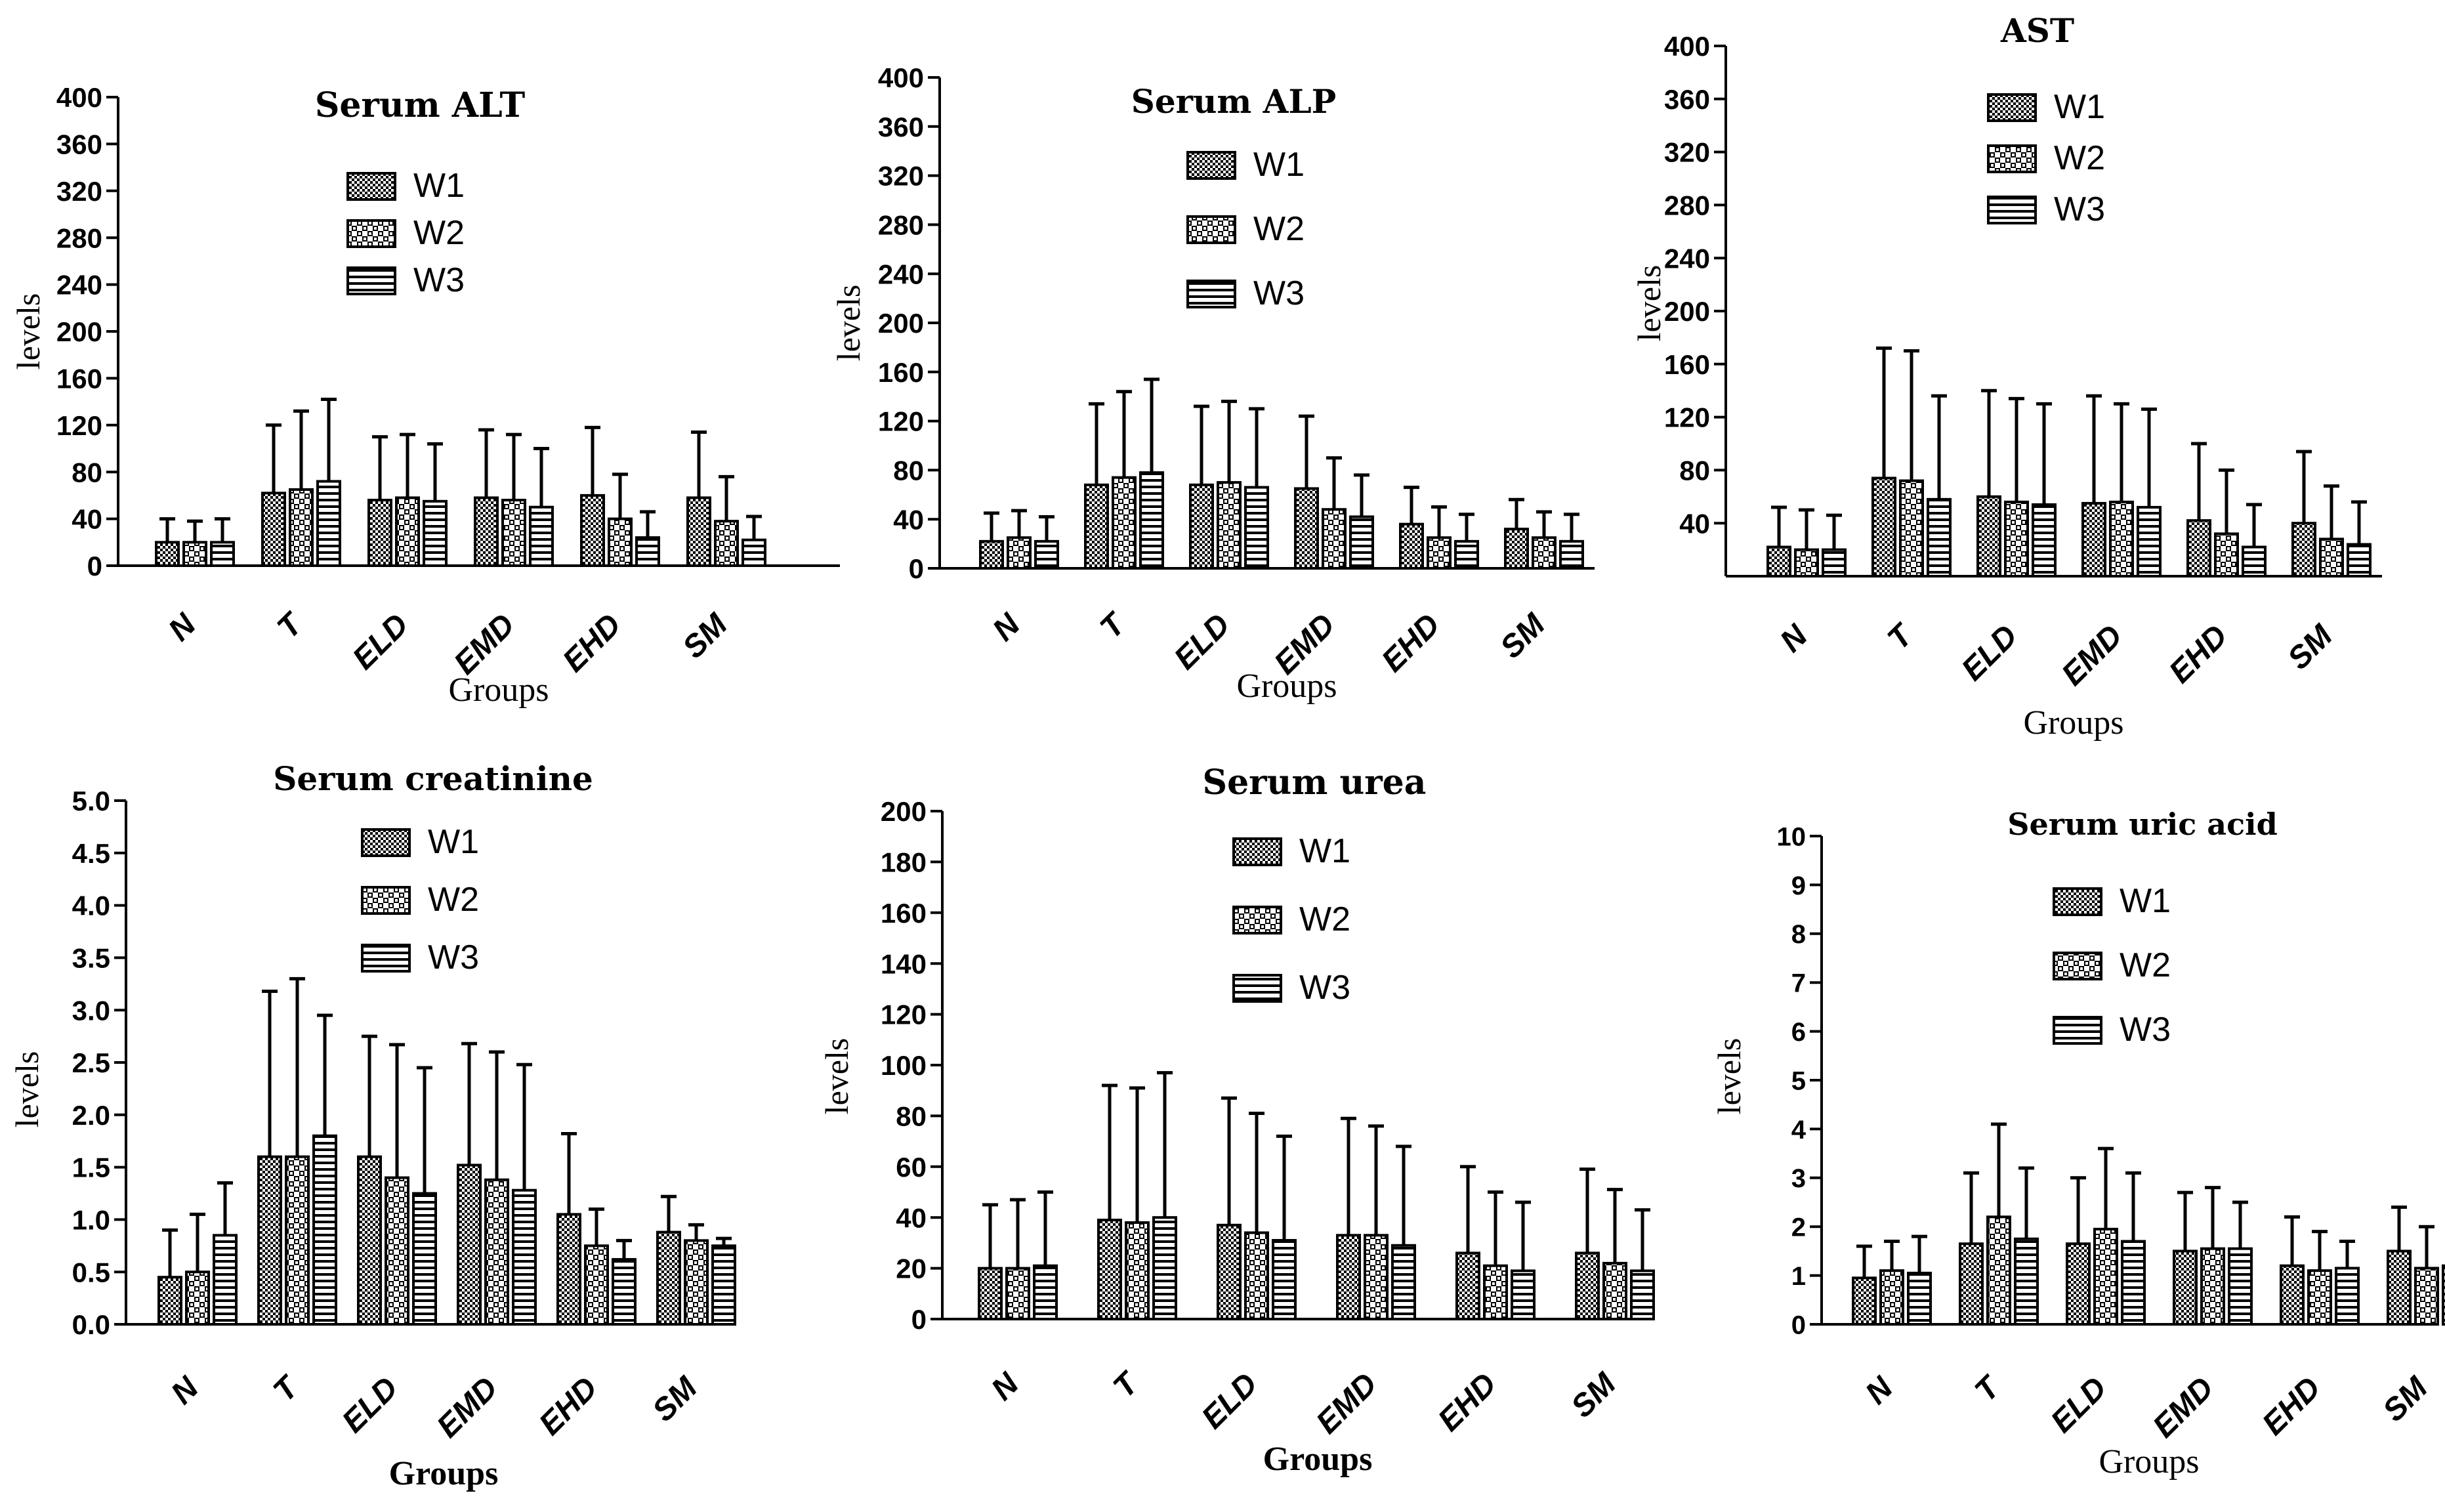 The width and height of the screenshot is (2445, 1512). What do you see at coordinates (904, 862) in the screenshot?
I see `y-tick-label: 180` at bounding box center [904, 862].